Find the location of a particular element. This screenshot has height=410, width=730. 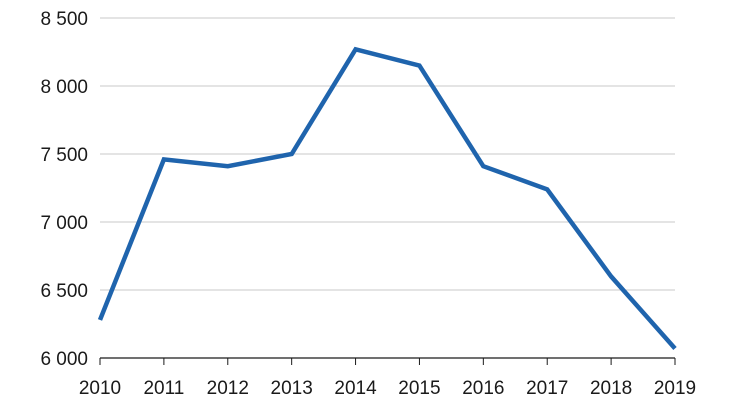

y-tick-label-7500: 7 500 is located at coordinates (64, 155).